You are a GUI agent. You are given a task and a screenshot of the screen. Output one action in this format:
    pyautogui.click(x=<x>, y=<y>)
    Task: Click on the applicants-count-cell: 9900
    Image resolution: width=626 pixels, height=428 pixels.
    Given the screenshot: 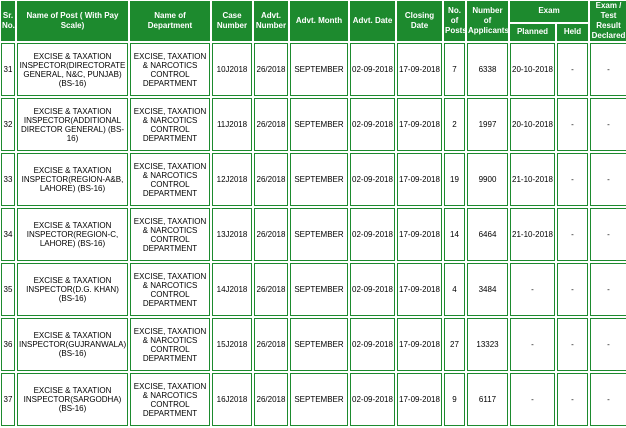 What is the action you would take?
    pyautogui.click(x=487, y=179)
    